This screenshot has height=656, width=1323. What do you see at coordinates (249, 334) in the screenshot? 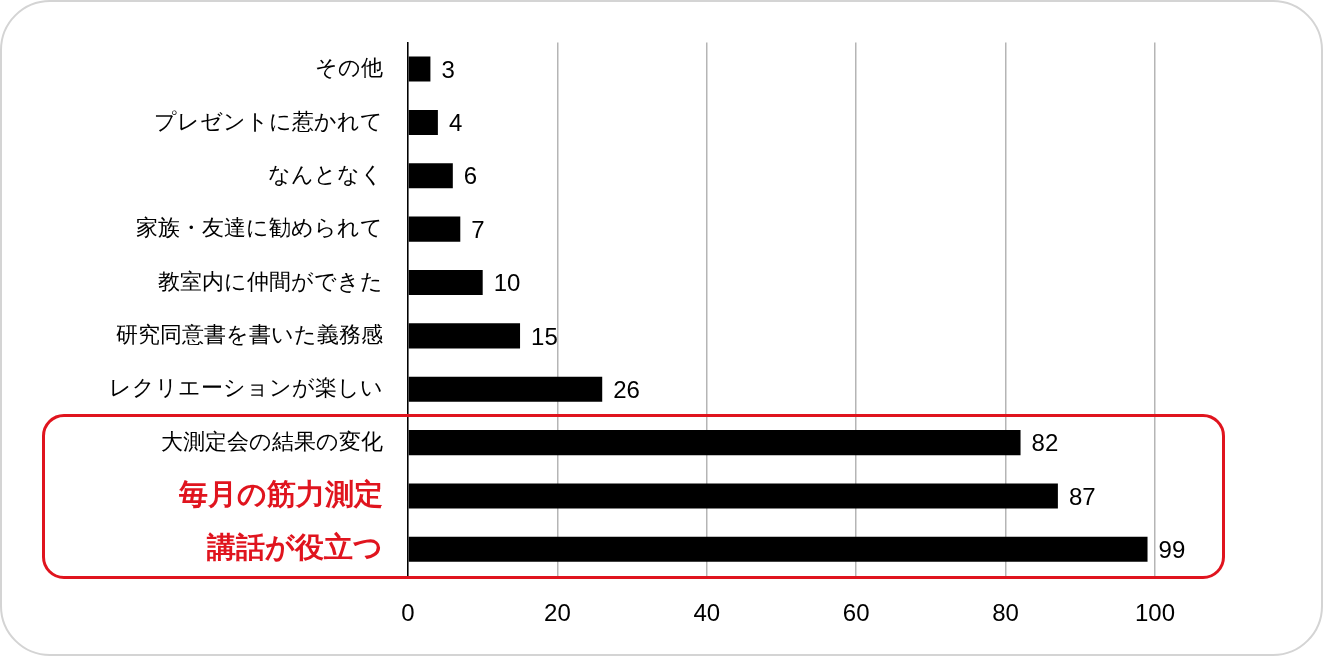
I see `y-tick-label: 研究同意書を書いた義務感` at bounding box center [249, 334].